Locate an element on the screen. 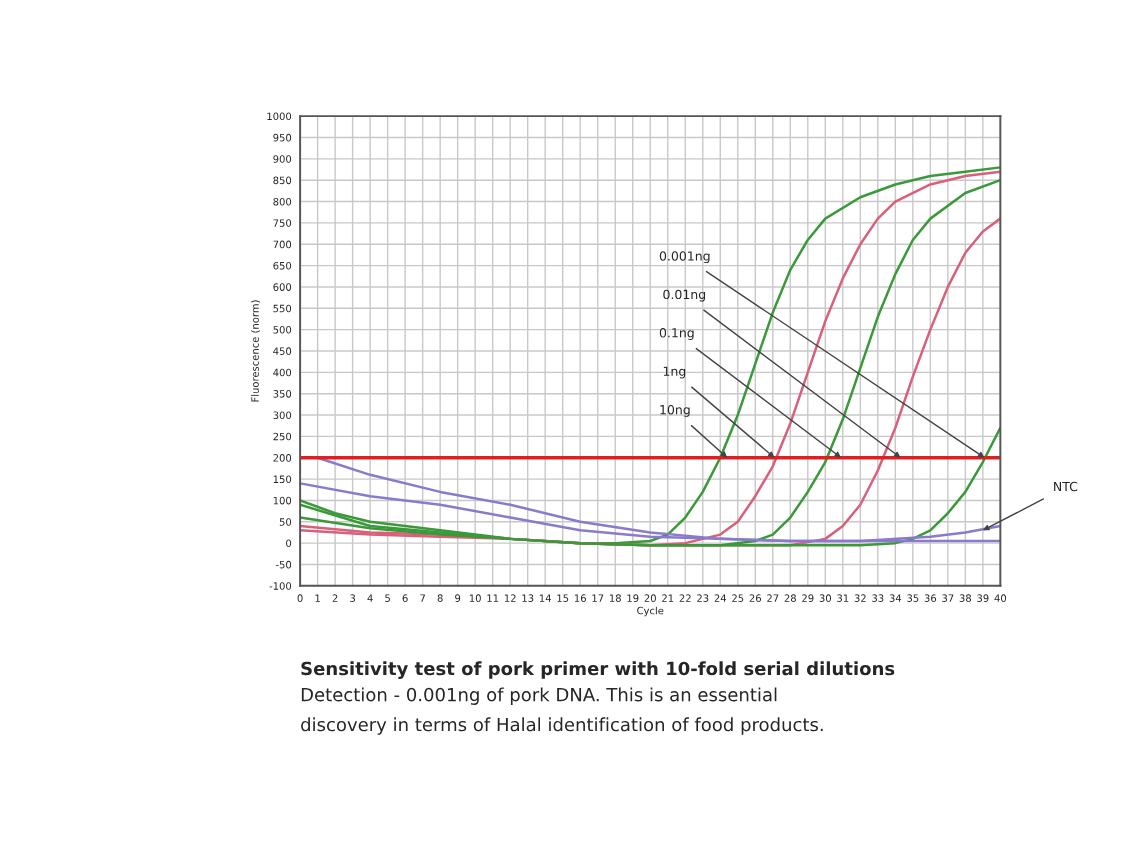 The image size is (1124, 854). text: Detection - 0.001ng of pork DNA. This is an essential is located at coordinates (539, 696).